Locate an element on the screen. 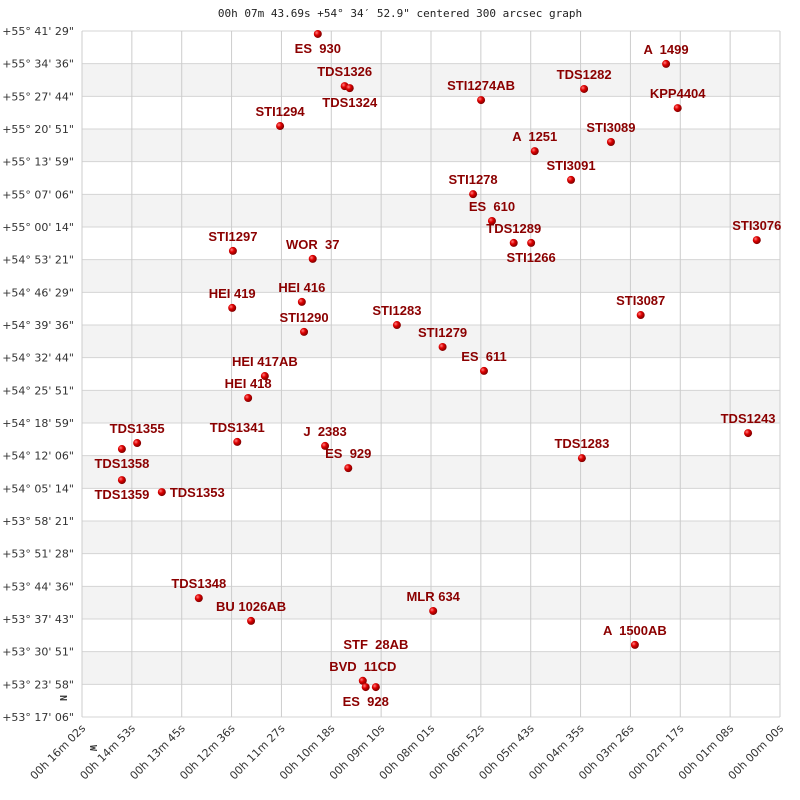 The width and height of the screenshot is (800, 800). star-label: ES 929 is located at coordinates (348, 453).